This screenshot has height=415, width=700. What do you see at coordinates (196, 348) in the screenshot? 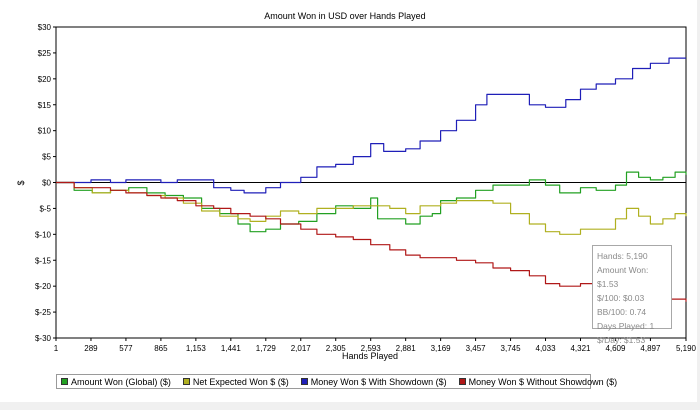
I see `x-tick-label: 1,153` at bounding box center [196, 348].